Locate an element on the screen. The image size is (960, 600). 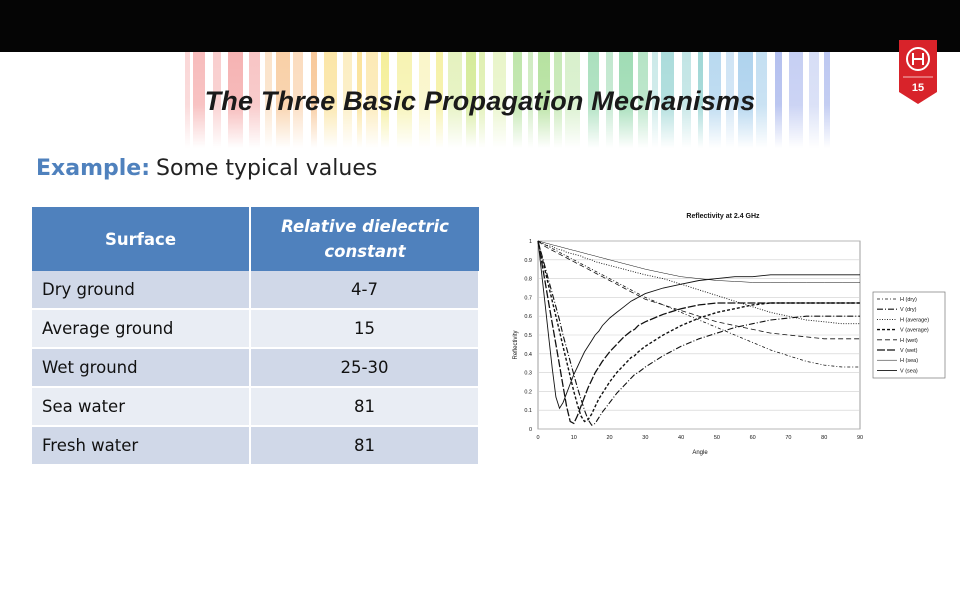
page-number: 15 is located at coordinates (918, 88).